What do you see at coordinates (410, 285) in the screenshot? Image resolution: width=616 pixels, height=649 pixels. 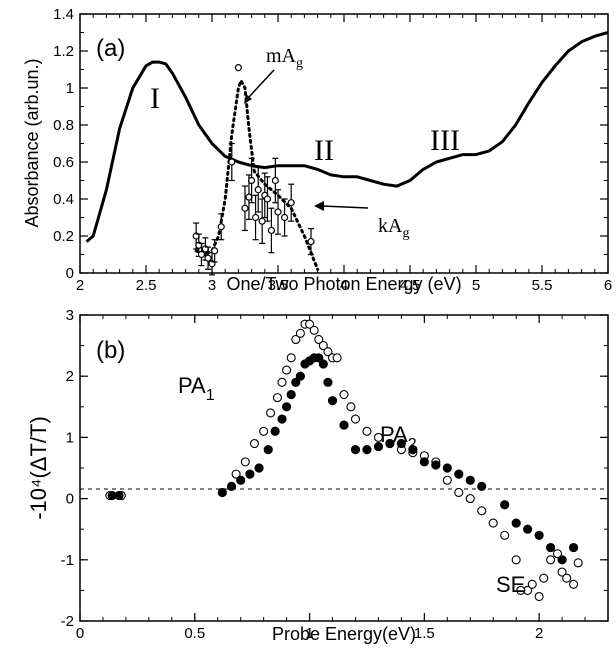 I see `x-tick-label: 4.5` at bounding box center [410, 285].